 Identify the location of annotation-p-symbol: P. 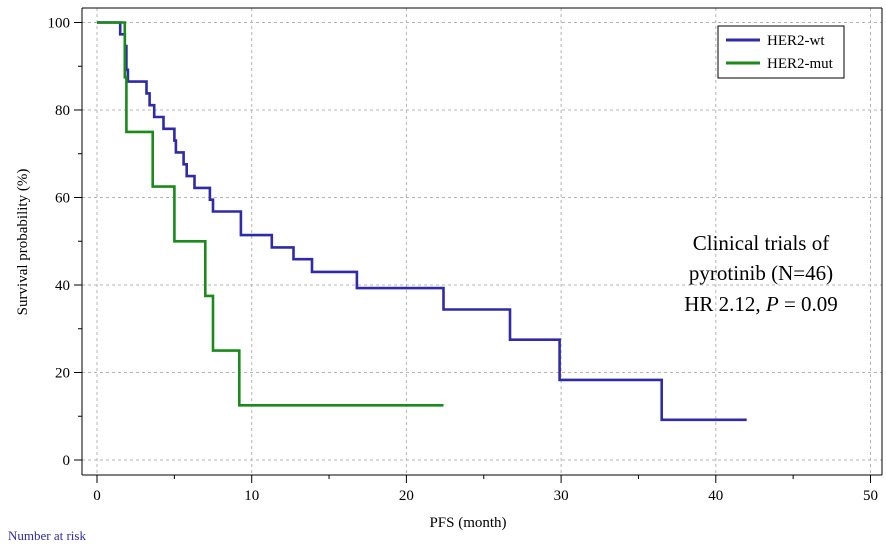
(772, 304).